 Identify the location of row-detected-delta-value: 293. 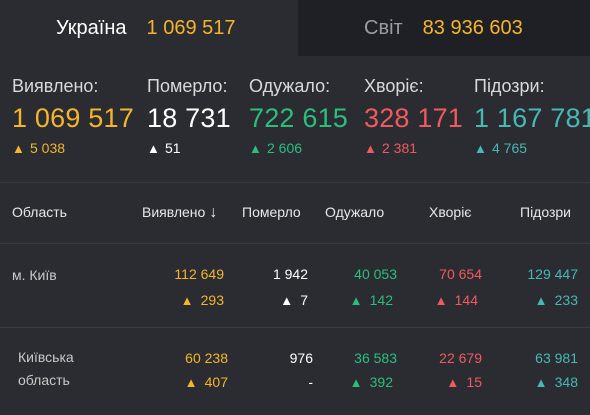
(212, 300).